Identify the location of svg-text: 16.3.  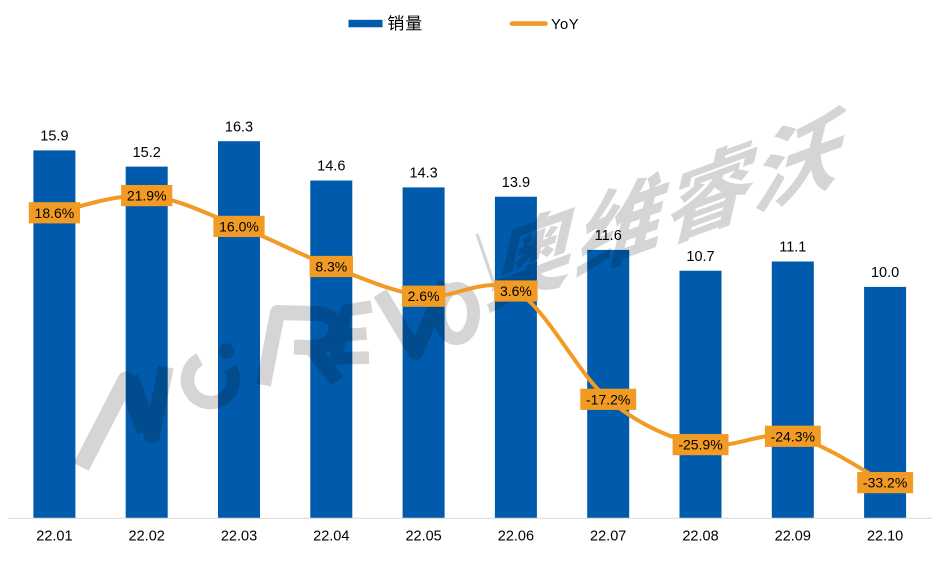
(239, 127).